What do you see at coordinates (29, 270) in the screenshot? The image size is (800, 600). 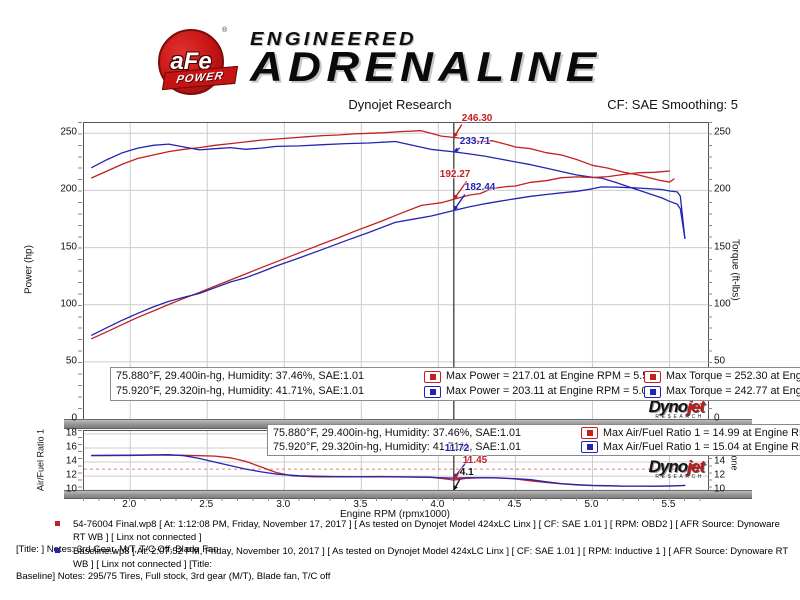 I see `power-axis-label: Power (hp)` at bounding box center [29, 270].